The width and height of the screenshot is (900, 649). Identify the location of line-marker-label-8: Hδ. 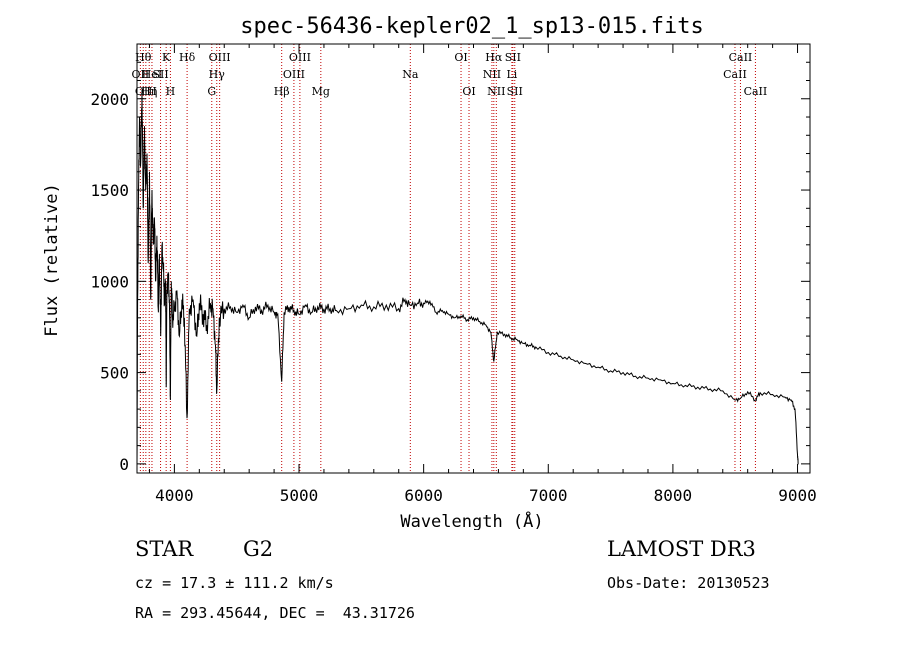
(187, 57).